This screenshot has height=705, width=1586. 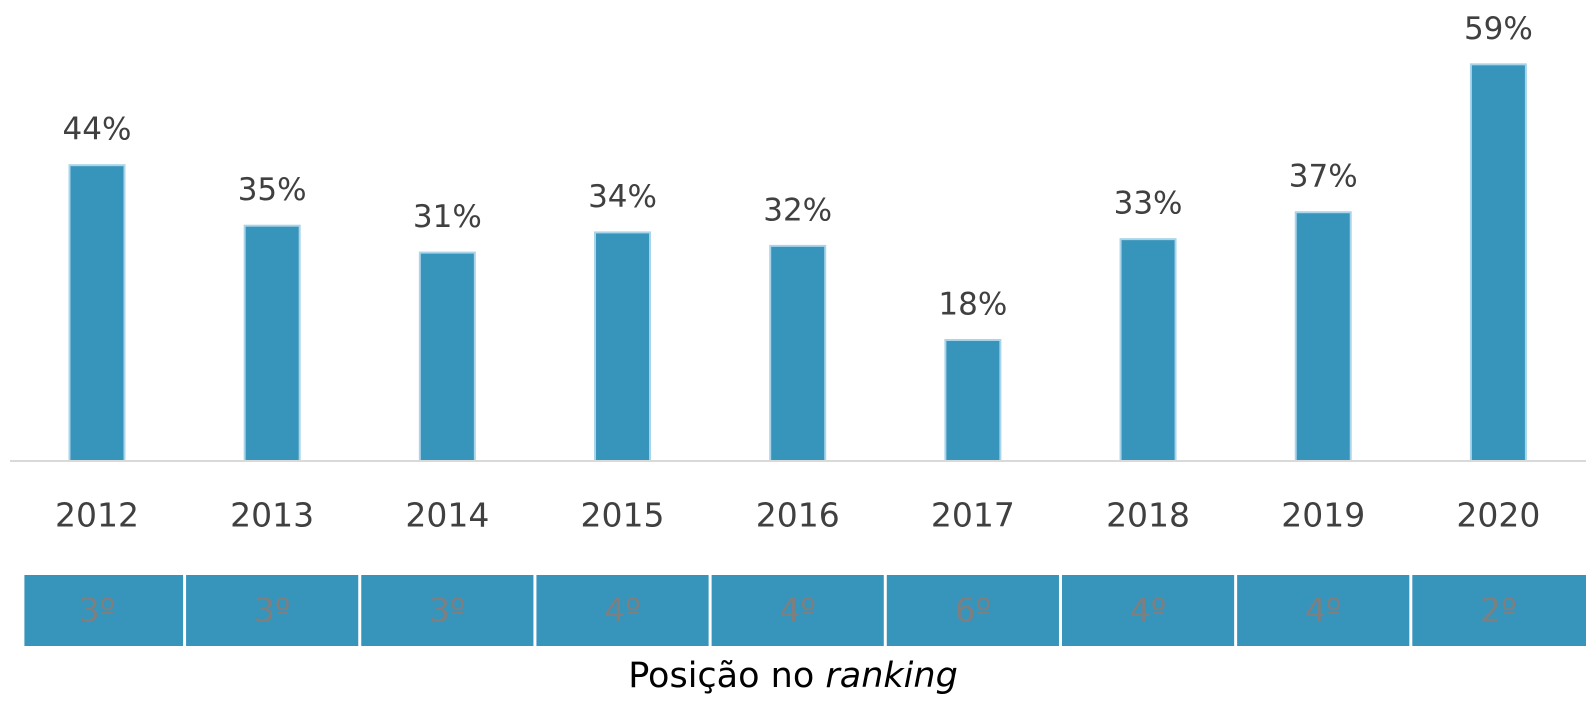 What do you see at coordinates (721, 676) in the screenshot?
I see `caption-text: Posição no` at bounding box center [721, 676].